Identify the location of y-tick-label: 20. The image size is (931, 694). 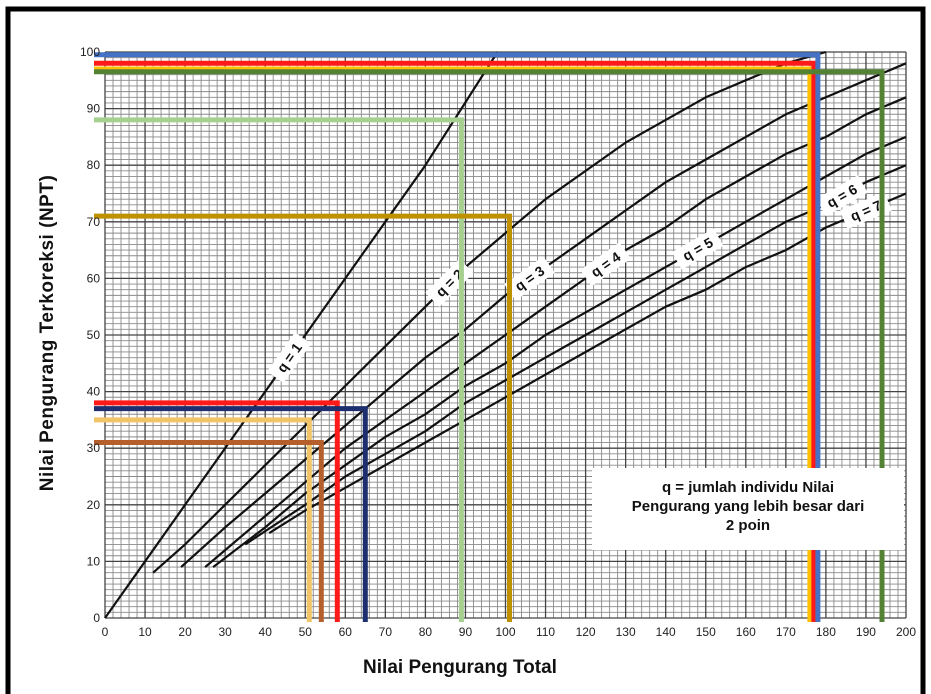
(94, 505).